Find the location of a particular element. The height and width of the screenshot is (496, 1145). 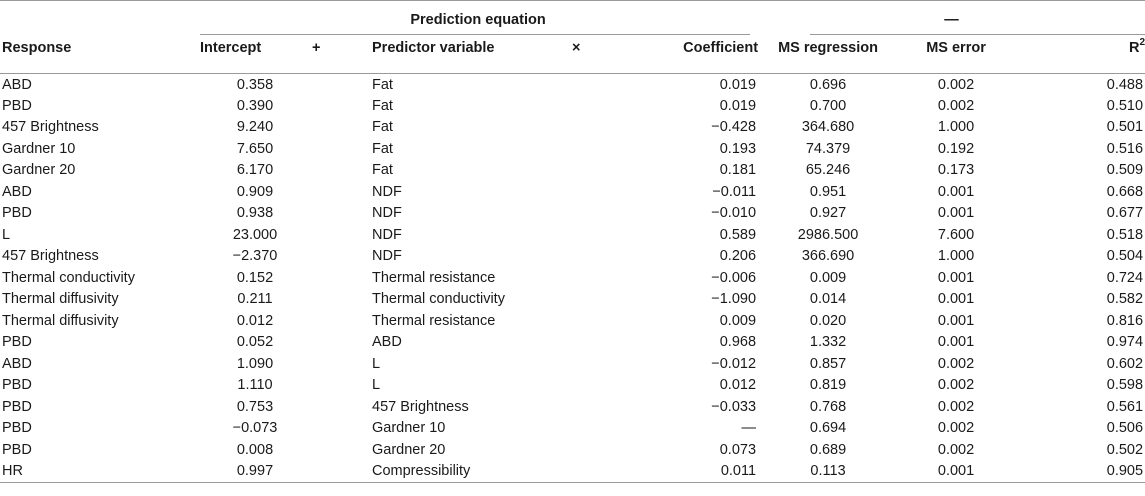

cell-ms-regression: 0.857 is located at coordinates (828, 363).